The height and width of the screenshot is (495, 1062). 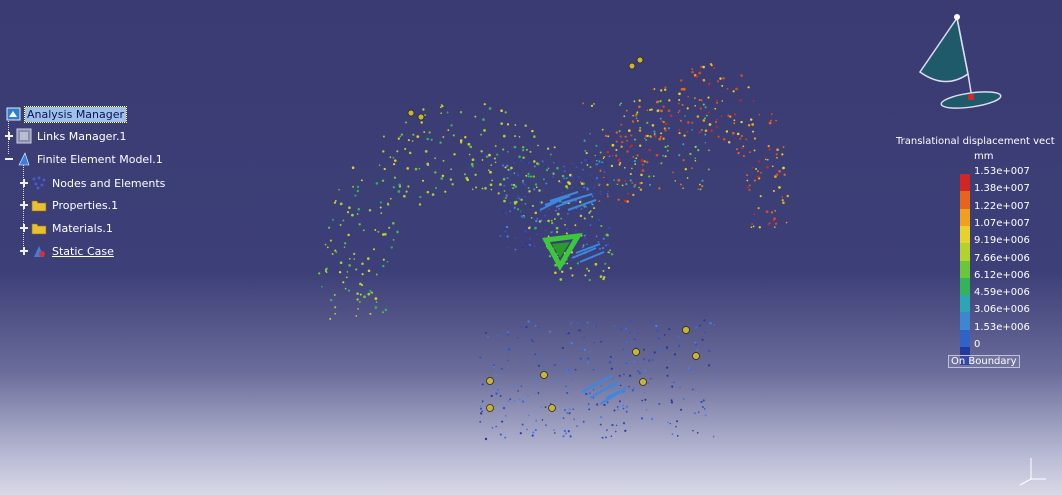 What do you see at coordinates (9, 159) in the screenshot?
I see `collapse-minus-icon` at bounding box center [9, 159].